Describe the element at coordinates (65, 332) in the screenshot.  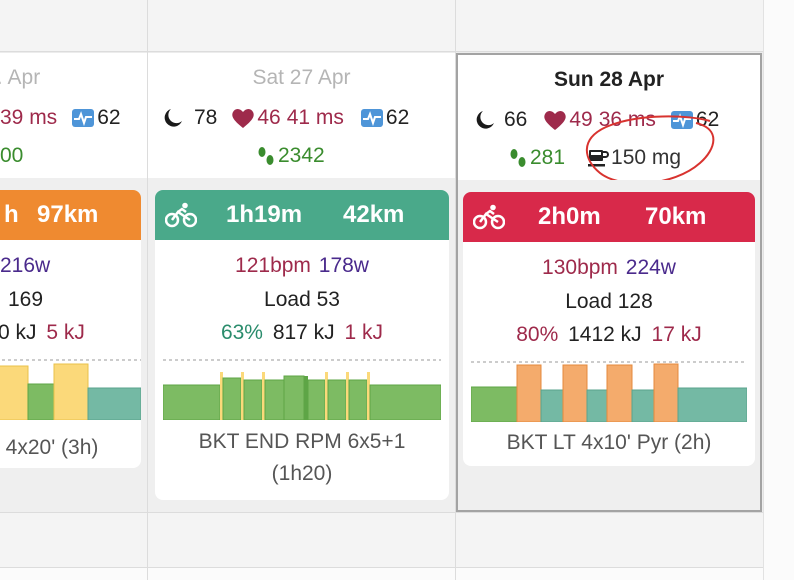
I see `workout-energy-secondary: 5 kJ` at that location.